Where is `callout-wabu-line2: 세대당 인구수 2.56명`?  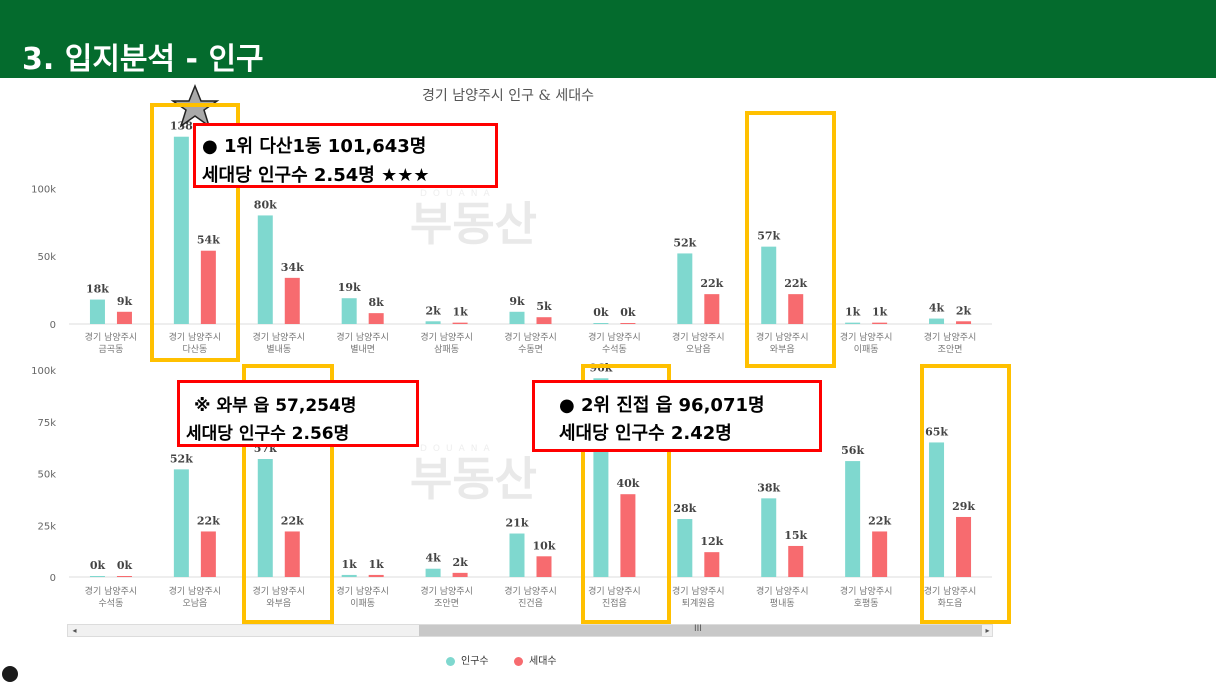
callout-wabu-line2: 세대당 인구수 2.56명 is located at coordinates (268, 434).